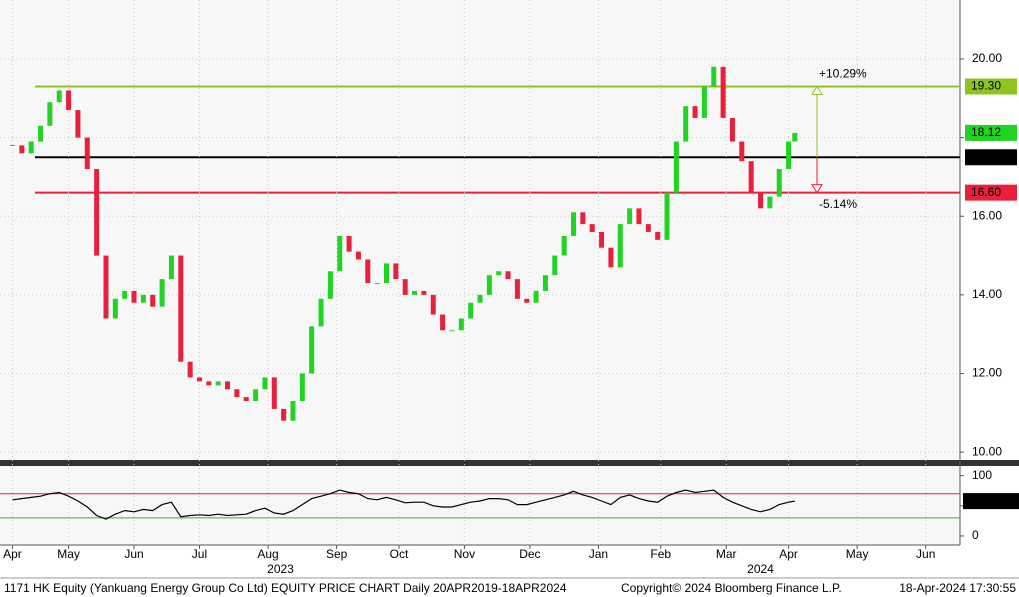 This screenshot has width=1019, height=597. Describe the element at coordinates (987, 58) in the screenshot. I see `y-tick-label: 20.00` at that location.